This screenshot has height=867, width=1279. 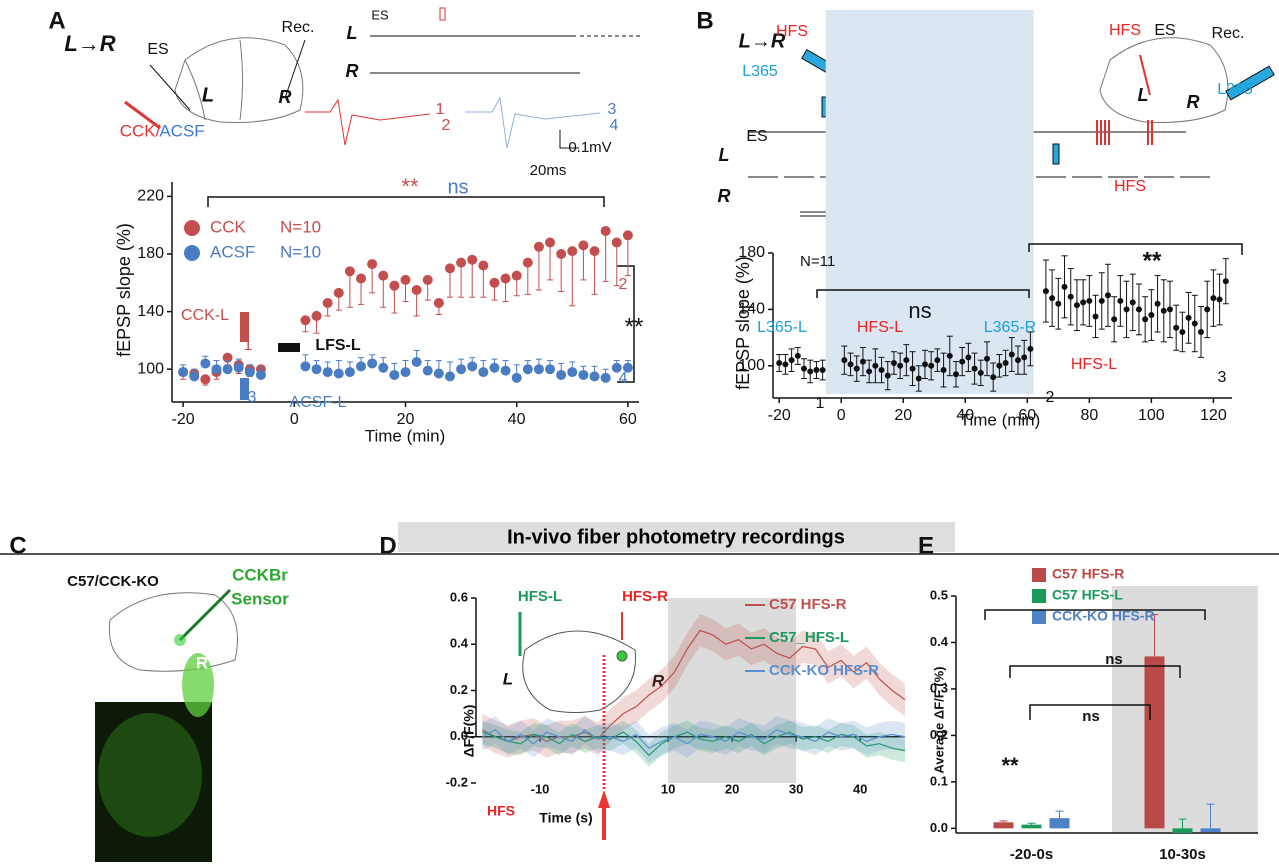 I want to click on x-tick-label: -20, so click(x=779, y=415).